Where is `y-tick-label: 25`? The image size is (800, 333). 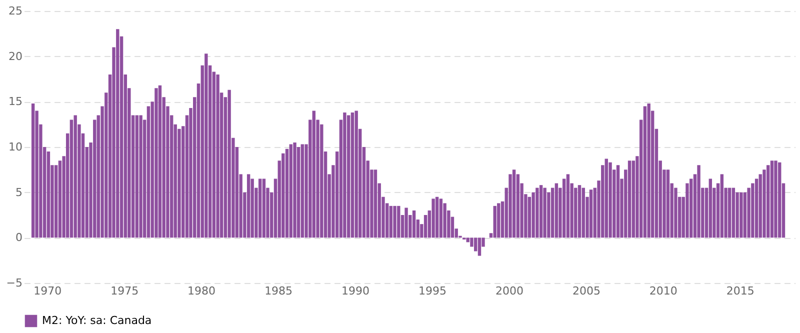 y-tick-label: 25 is located at coordinates (15, 11).